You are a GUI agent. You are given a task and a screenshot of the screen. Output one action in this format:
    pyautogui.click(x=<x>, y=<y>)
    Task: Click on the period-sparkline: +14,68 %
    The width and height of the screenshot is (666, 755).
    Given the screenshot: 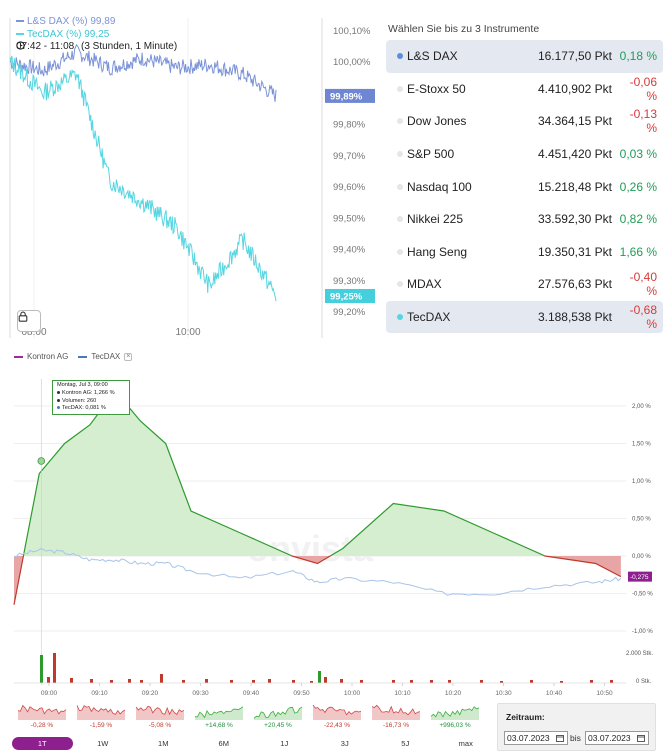 What is the action you would take?
    pyautogui.click(x=219, y=717)
    